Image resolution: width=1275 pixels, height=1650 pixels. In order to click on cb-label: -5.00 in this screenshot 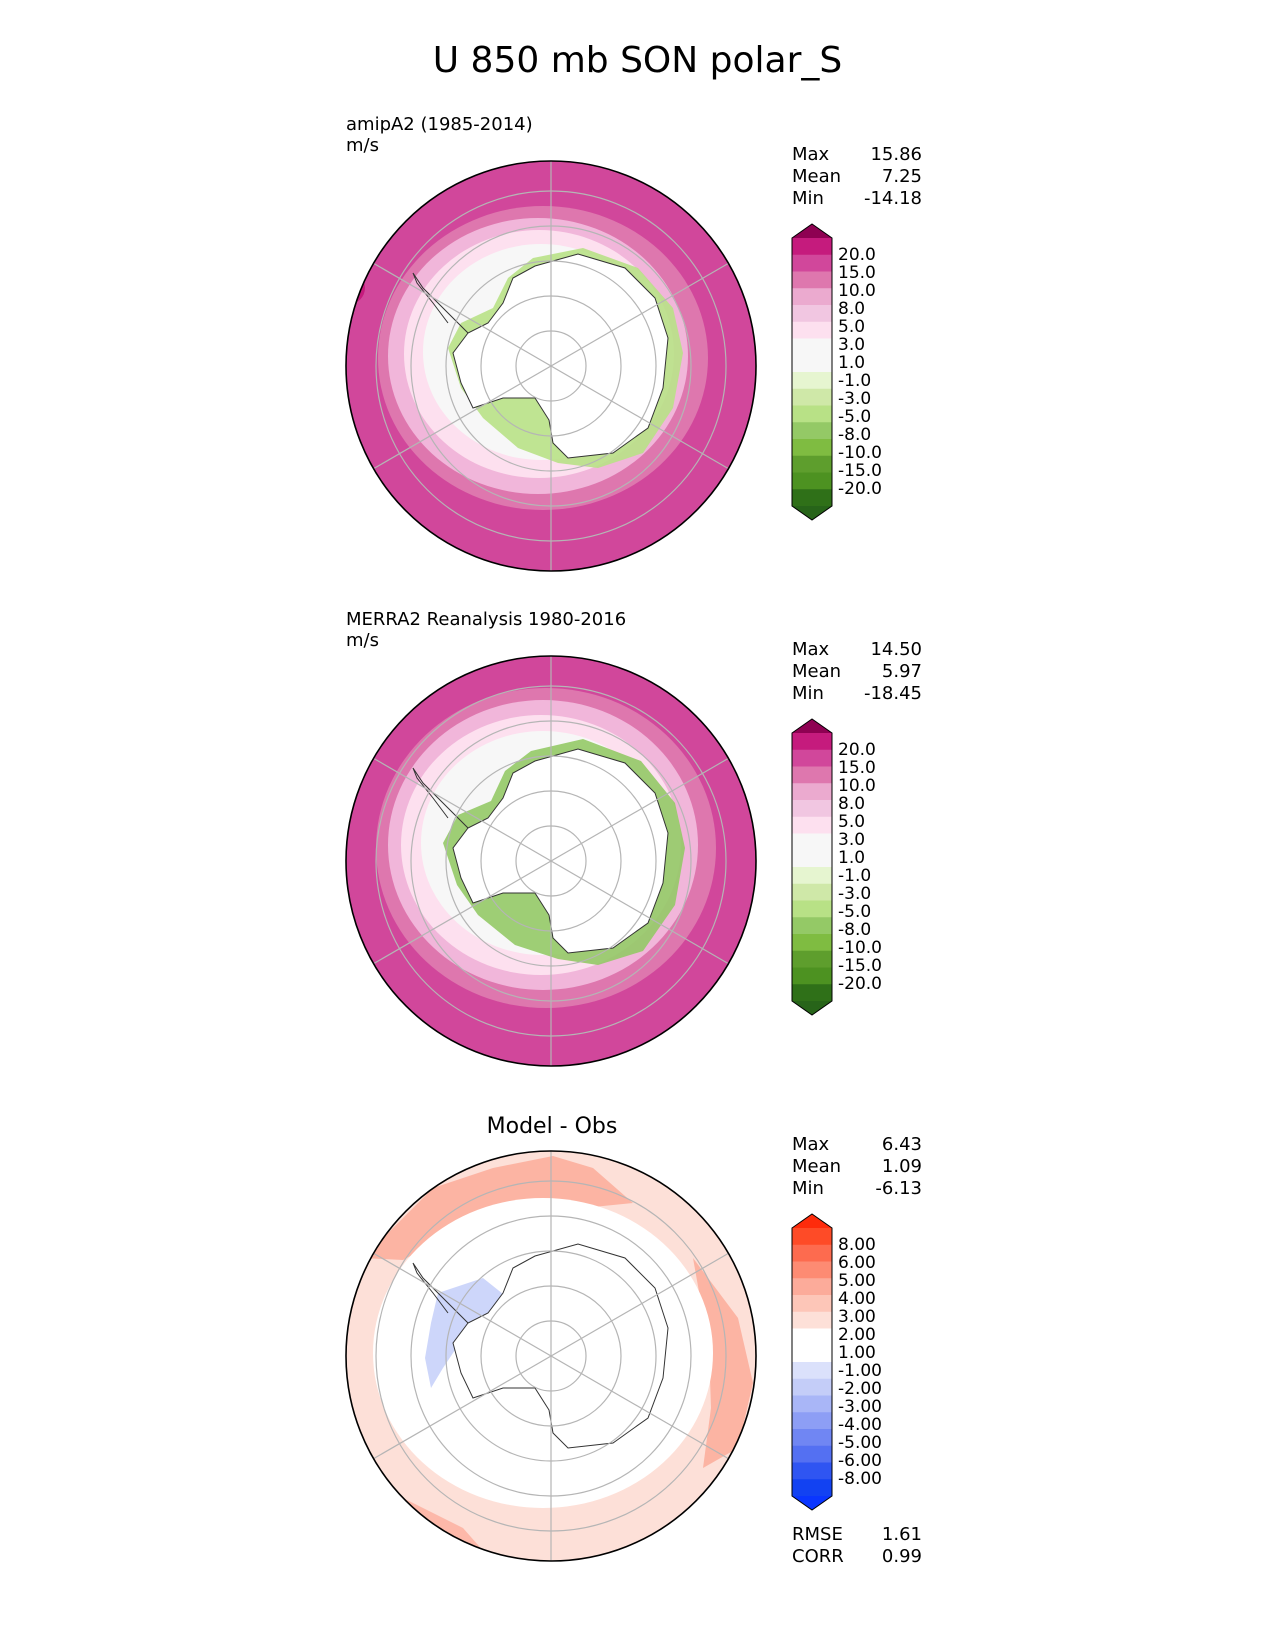, I will do `click(860, 1443)`.